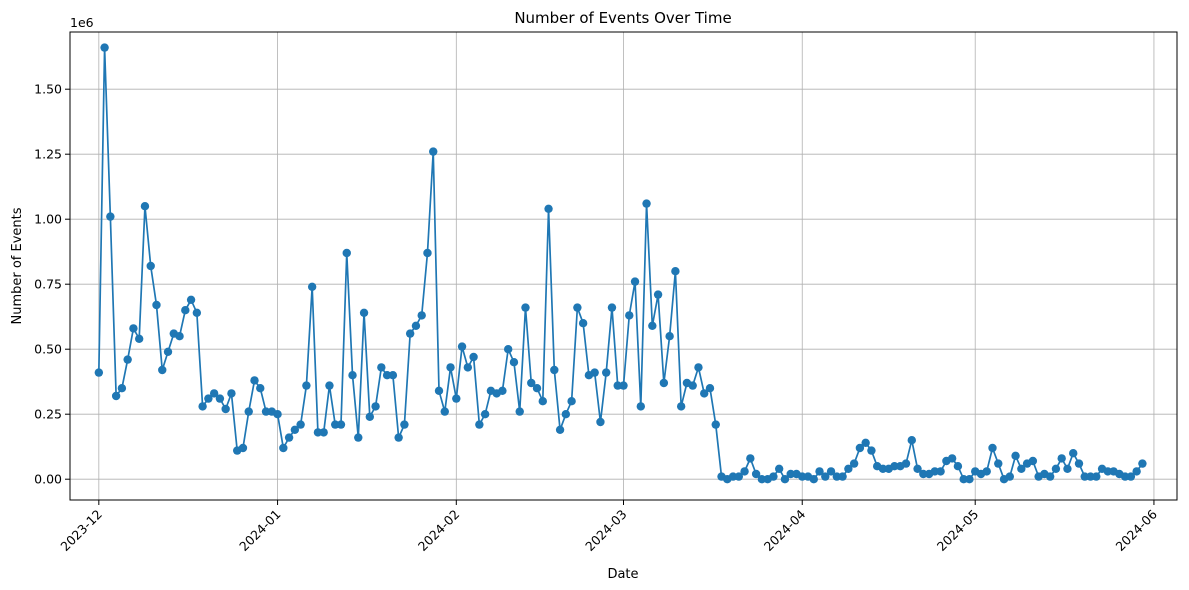 This screenshot has width=1189, height=590. I want to click on chart-title: Number of Events Over Time, so click(622, 18).